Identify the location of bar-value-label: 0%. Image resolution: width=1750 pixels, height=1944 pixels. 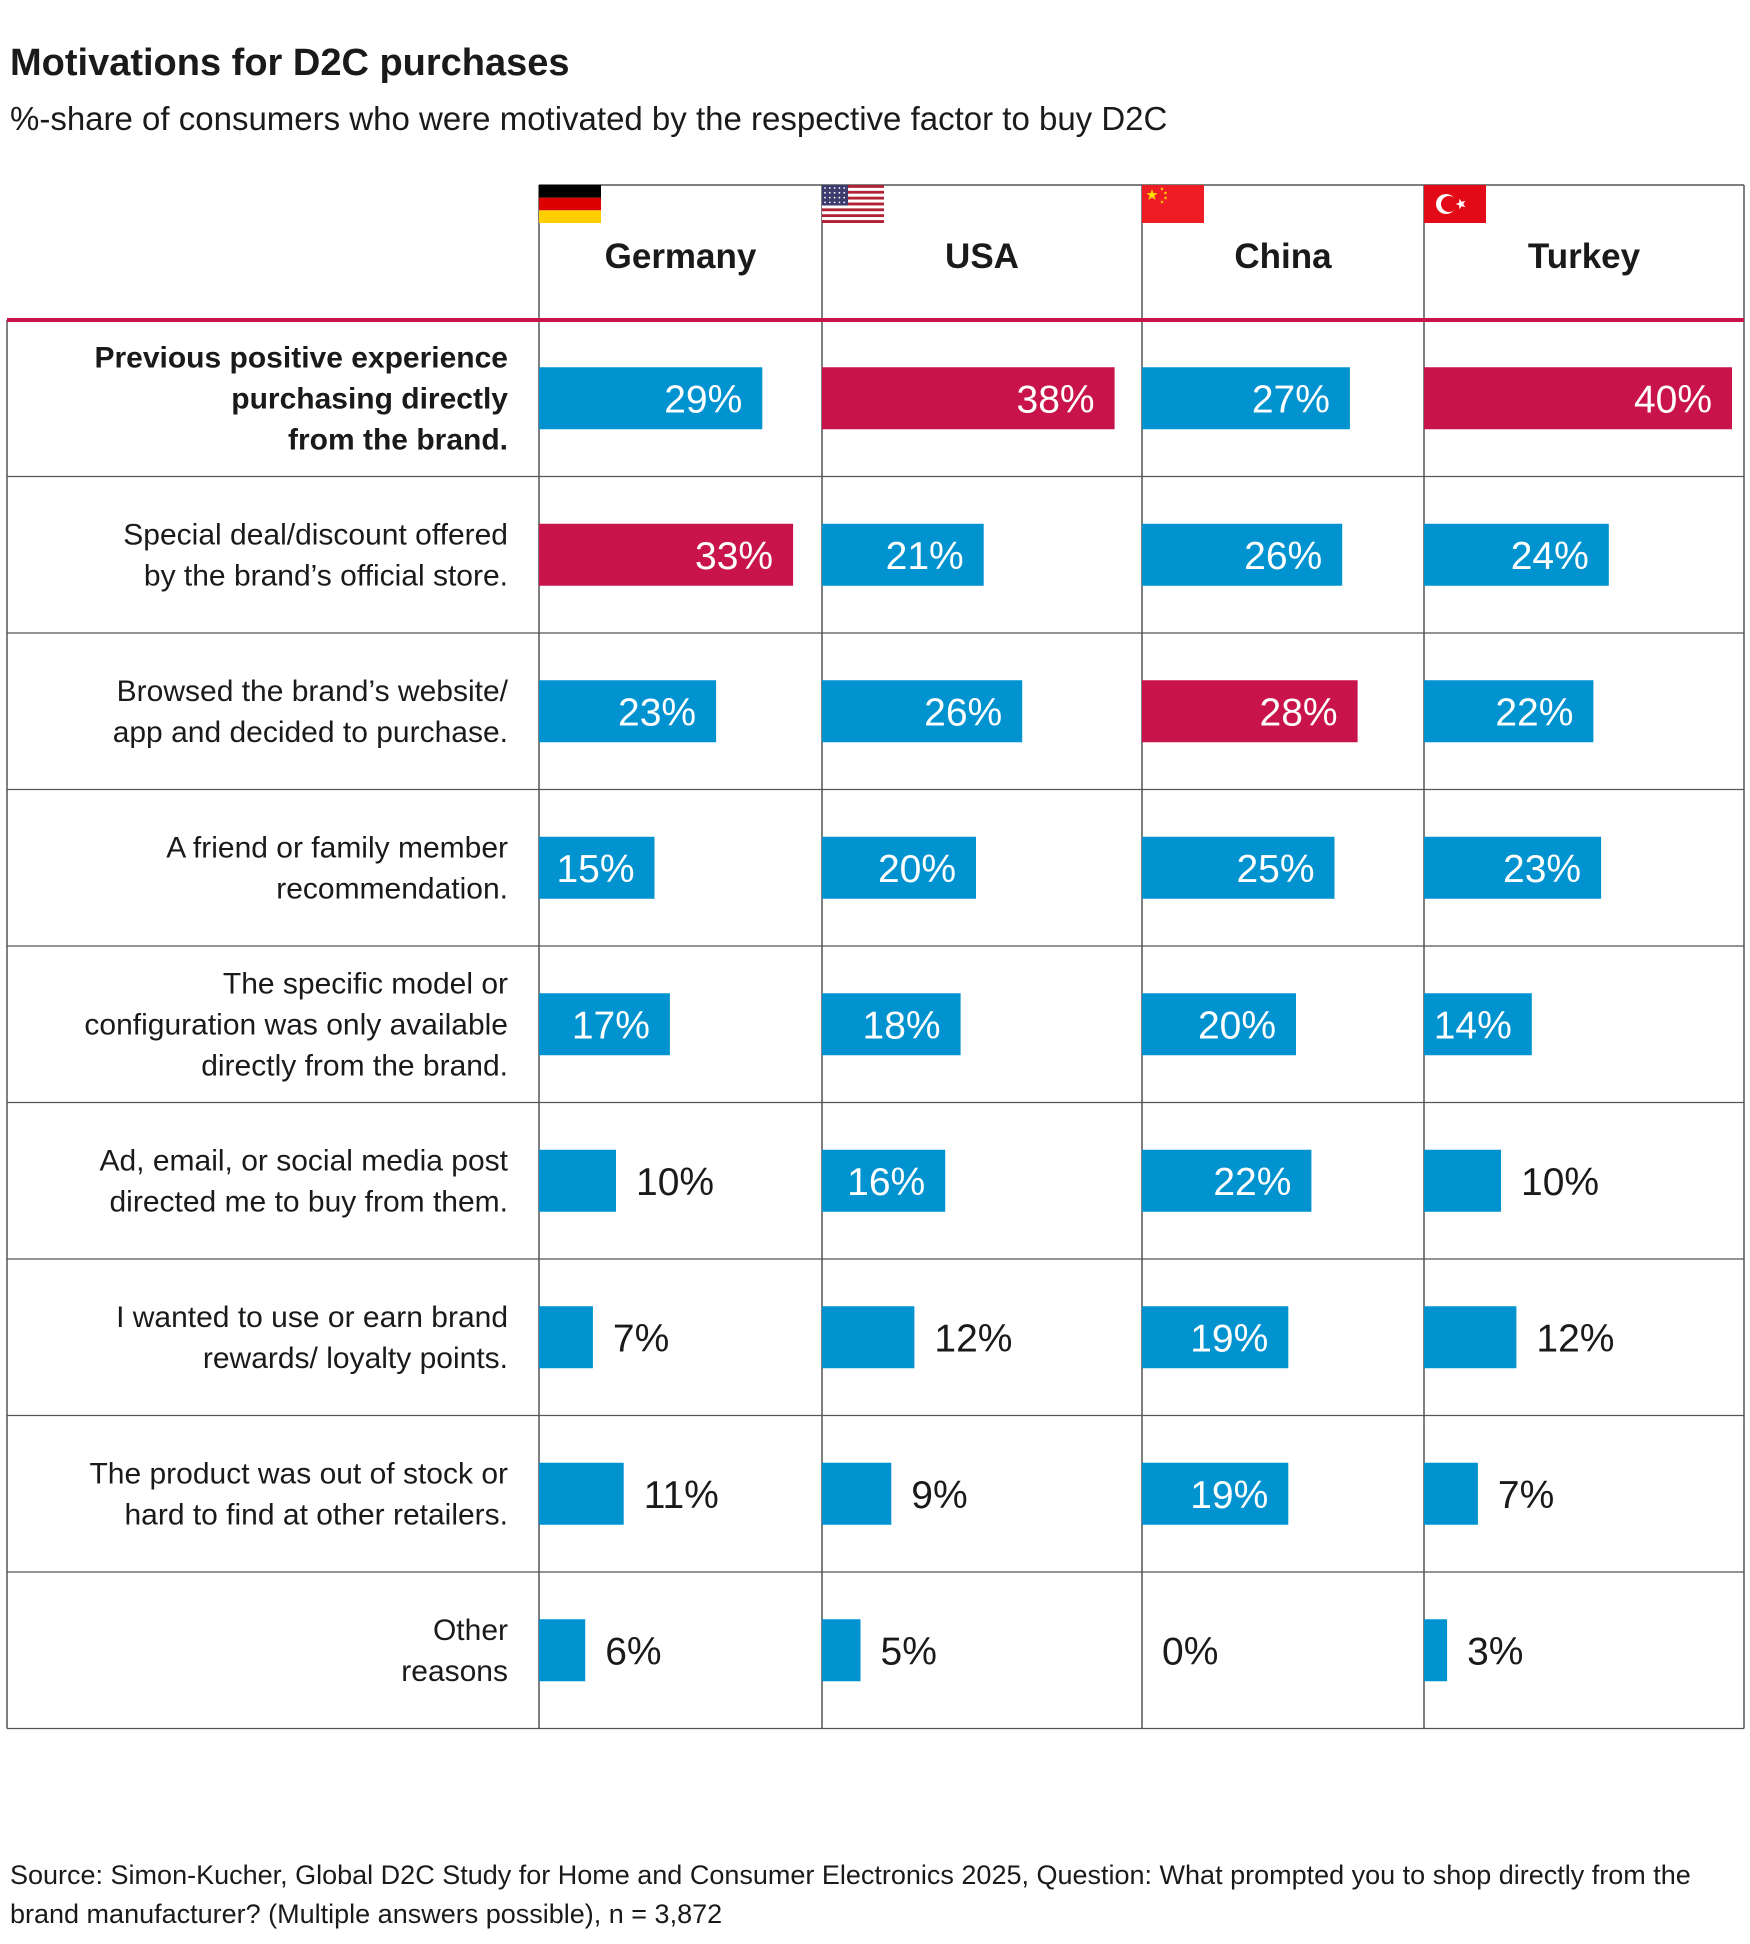
(1190, 1651).